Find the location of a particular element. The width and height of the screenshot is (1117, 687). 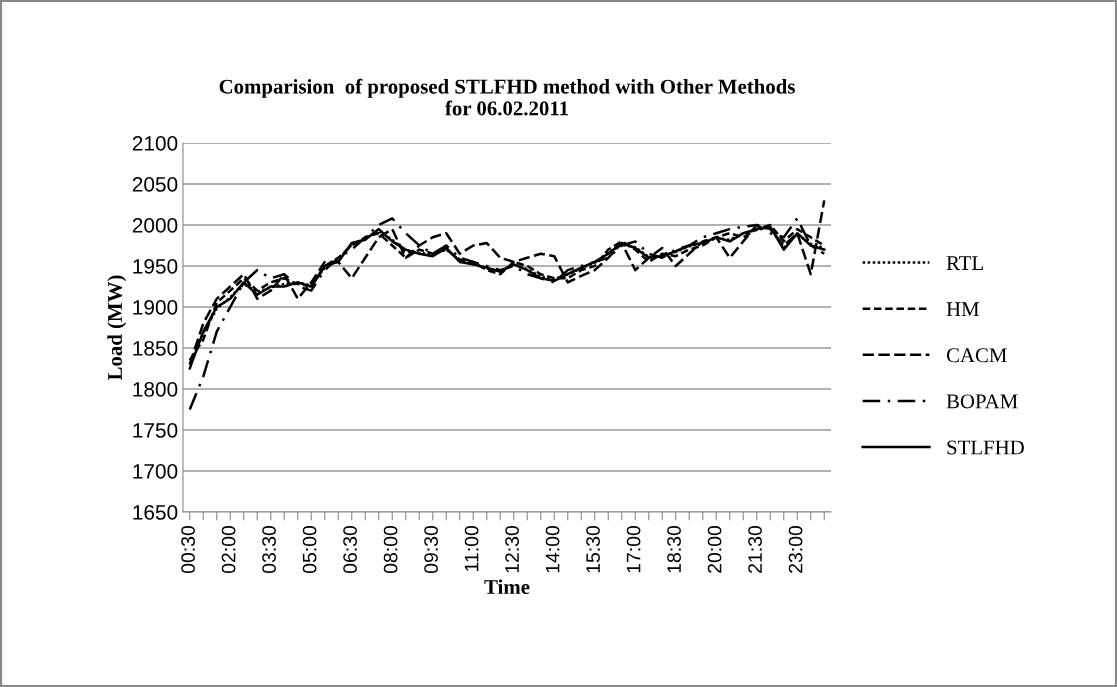

y-tick-label: 1700 is located at coordinates (155, 471).